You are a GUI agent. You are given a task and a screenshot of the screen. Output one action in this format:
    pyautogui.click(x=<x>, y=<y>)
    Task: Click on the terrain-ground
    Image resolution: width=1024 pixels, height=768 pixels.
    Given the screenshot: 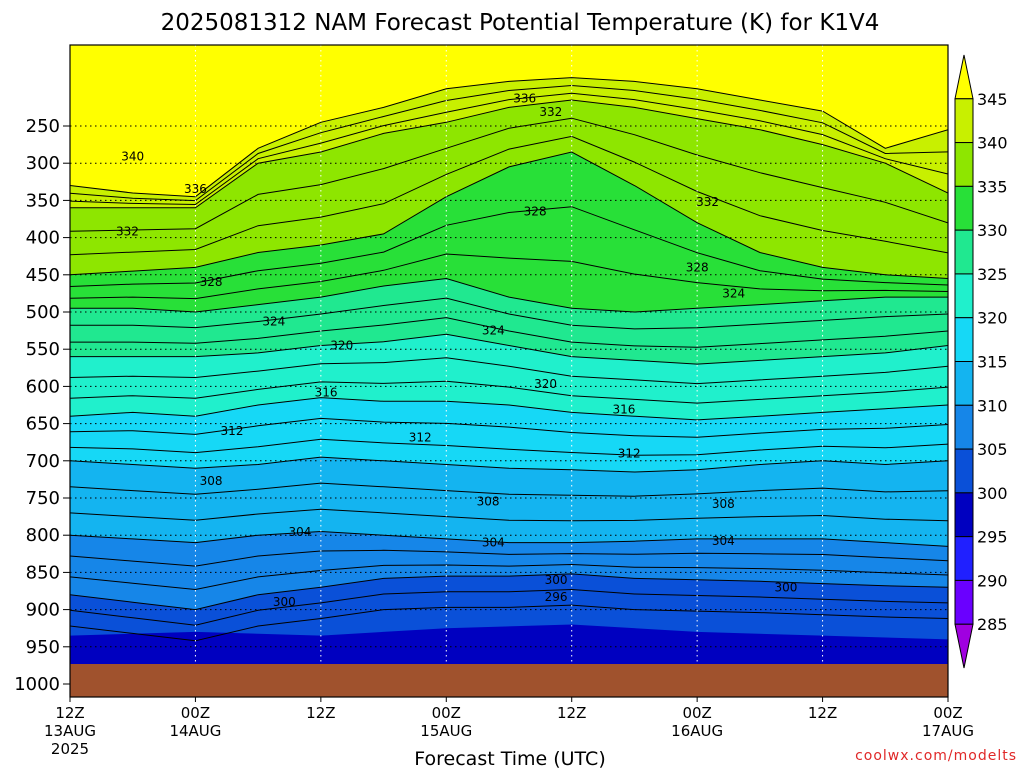 What is the action you would take?
    pyautogui.click(x=509, y=680)
    